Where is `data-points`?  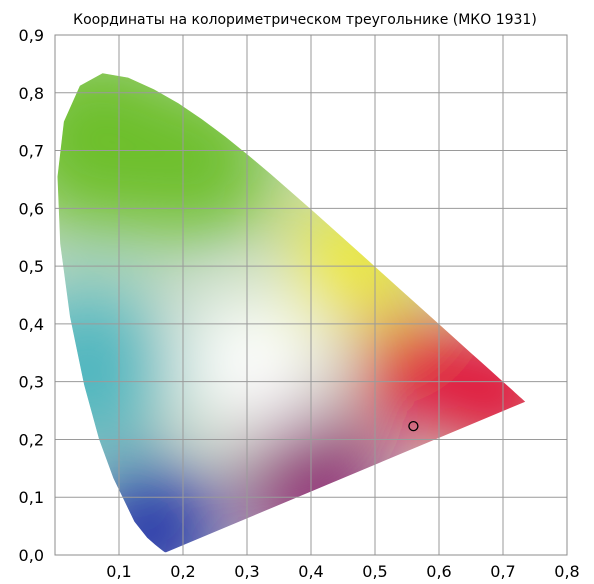
data-points is located at coordinates (413, 426).